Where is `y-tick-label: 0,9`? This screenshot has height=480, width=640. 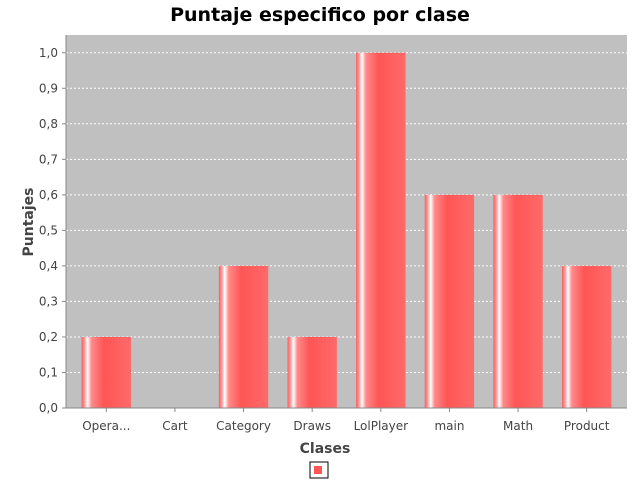
y-tick-label: 0,9 is located at coordinates (48, 88).